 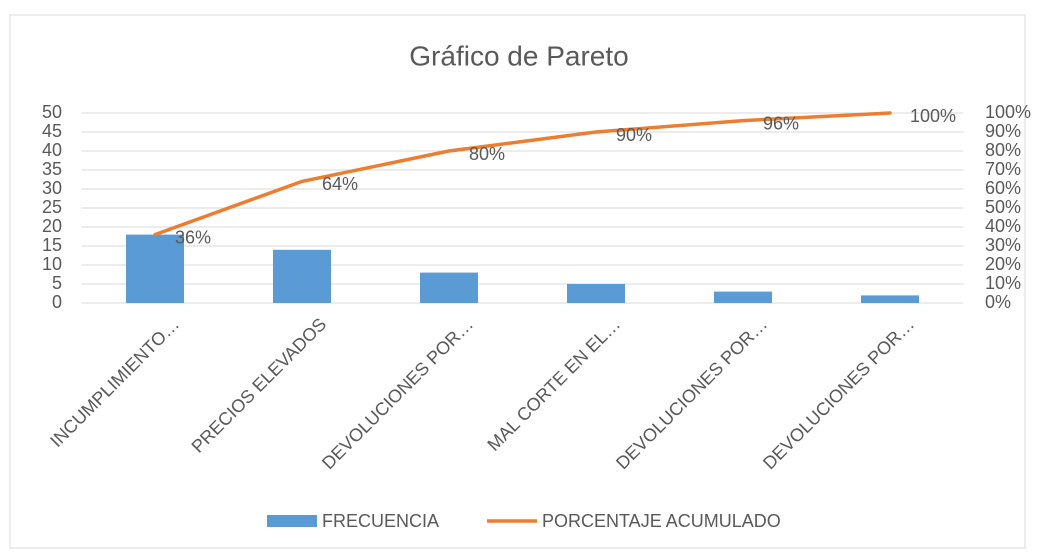 I want to click on data-label: 90%, so click(x=634, y=135).